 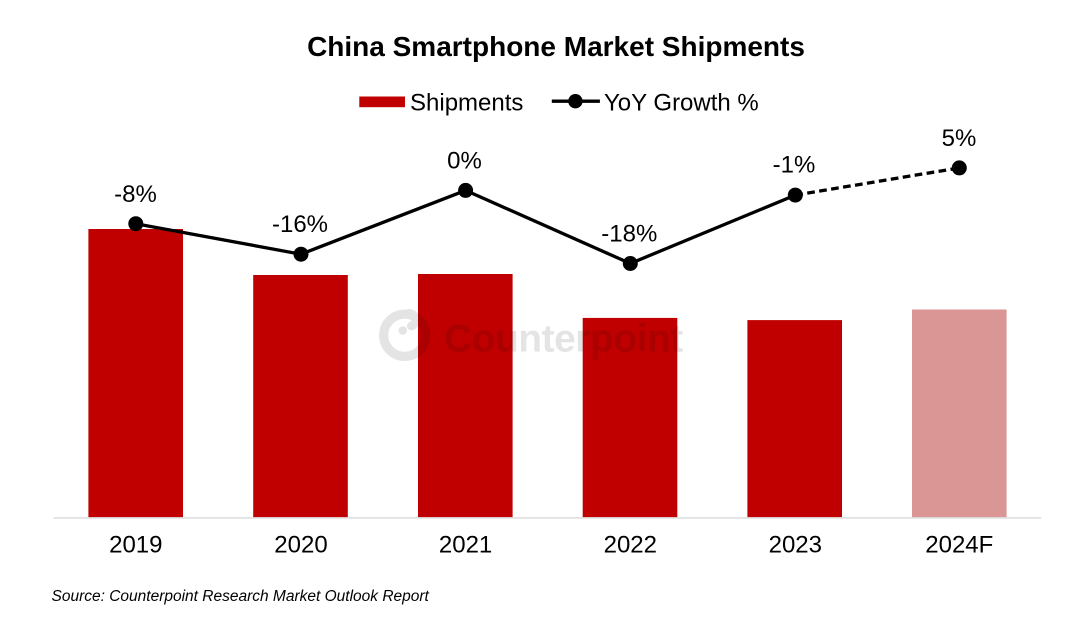 I want to click on svg-text: 2021, so click(x=465, y=545).